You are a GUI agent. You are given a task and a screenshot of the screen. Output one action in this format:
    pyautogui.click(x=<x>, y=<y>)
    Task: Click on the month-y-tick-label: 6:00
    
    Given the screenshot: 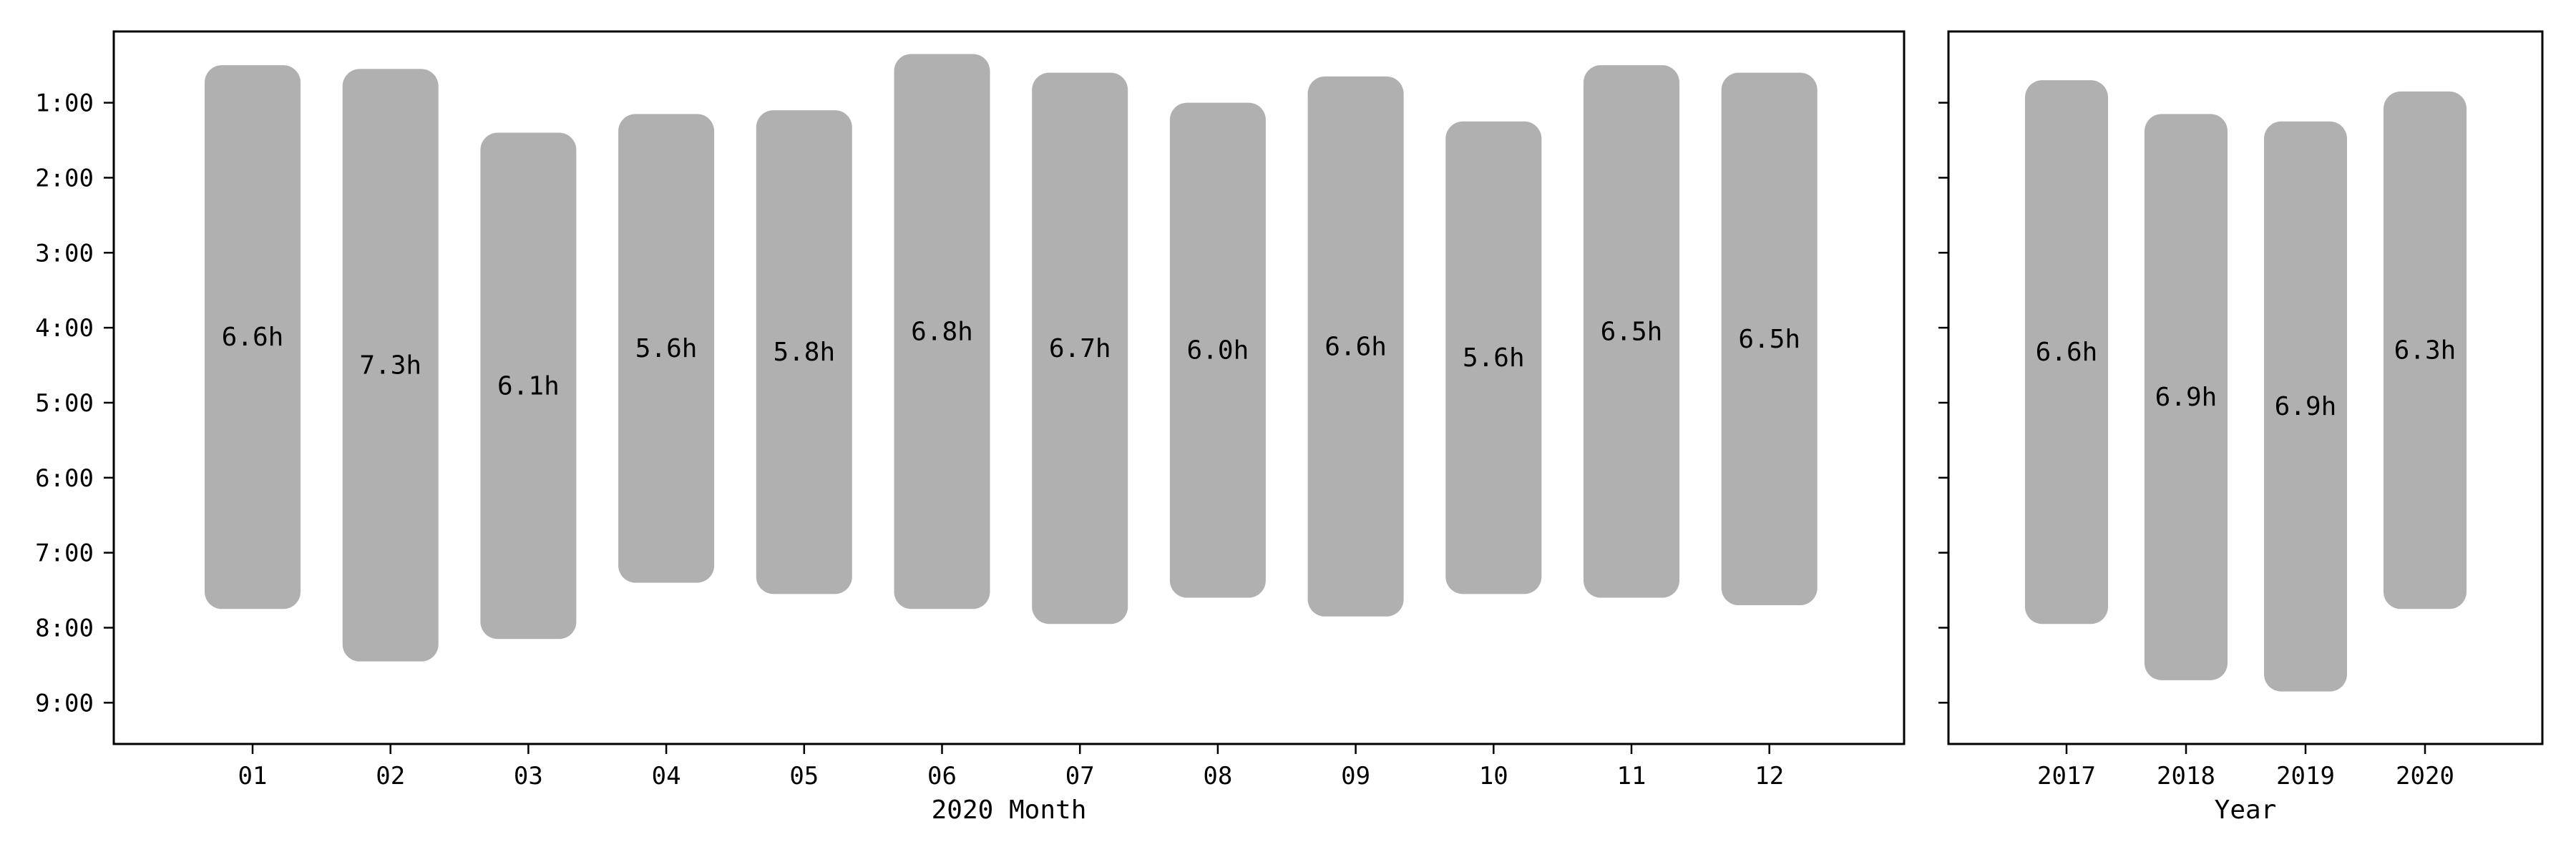 What is the action you would take?
    pyautogui.click(x=64, y=478)
    